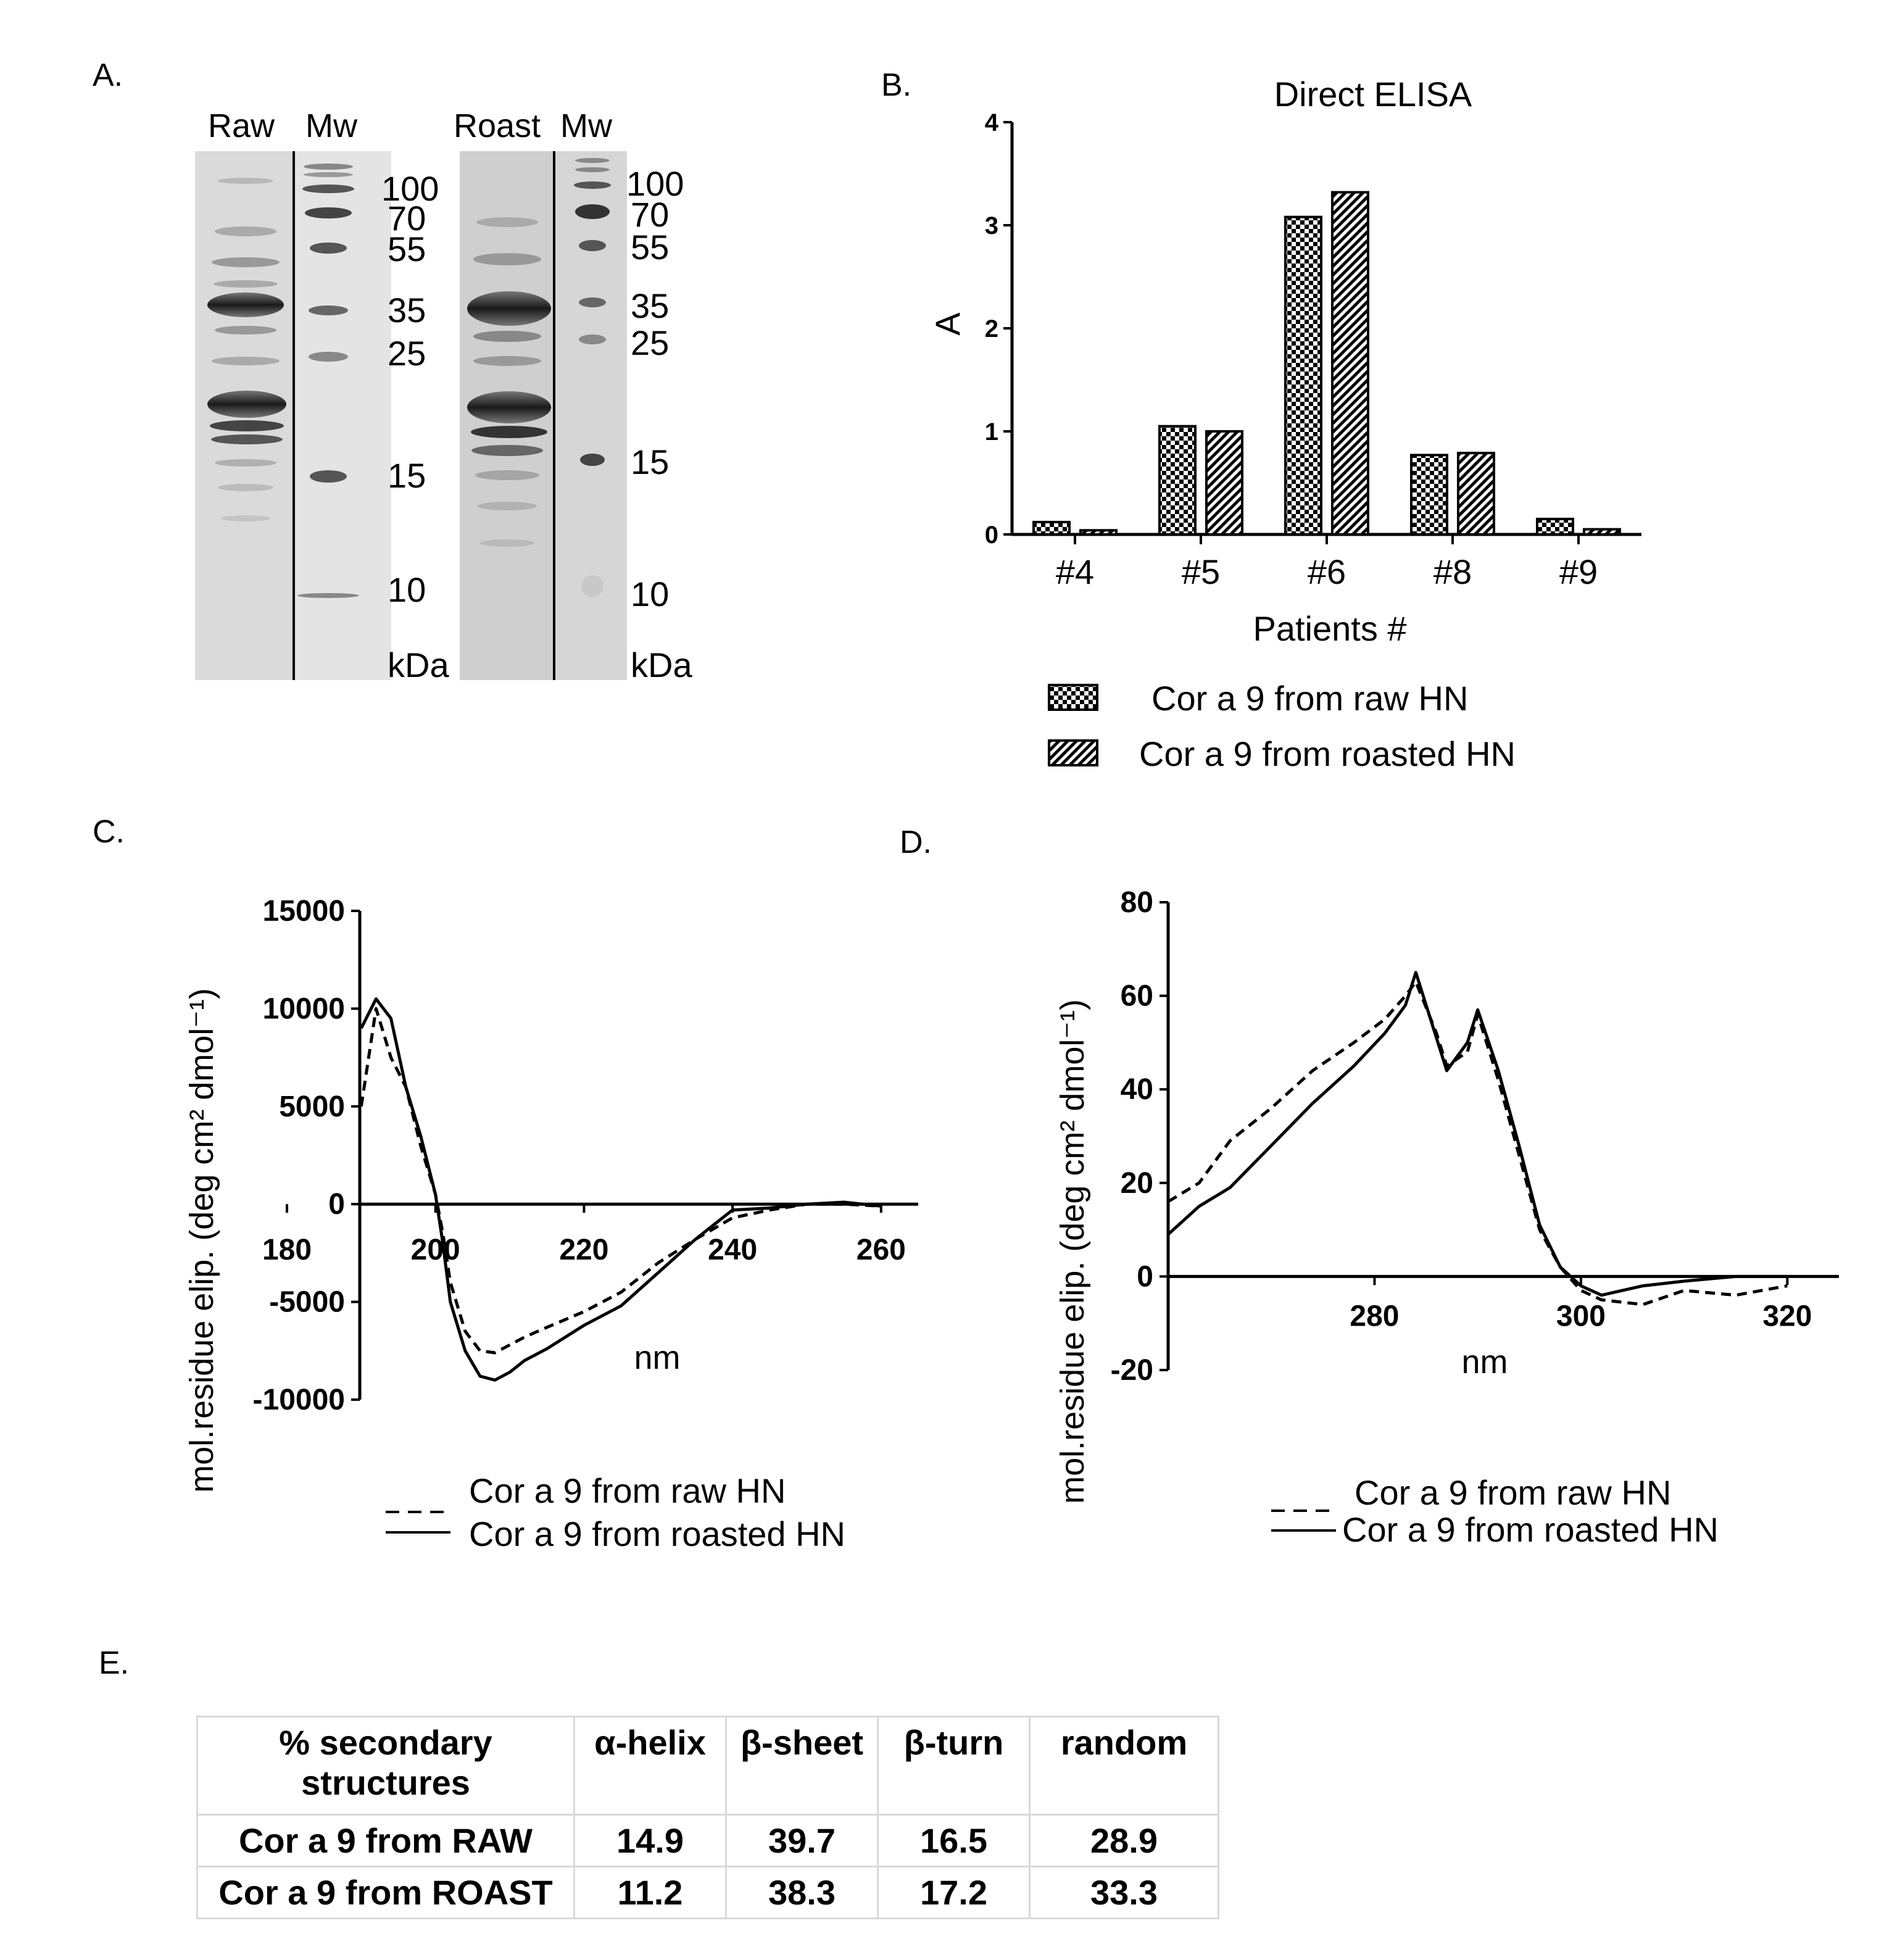  Describe the element at coordinates (108, 75) in the screenshot. I see `panel-label-a: A.` at that location.